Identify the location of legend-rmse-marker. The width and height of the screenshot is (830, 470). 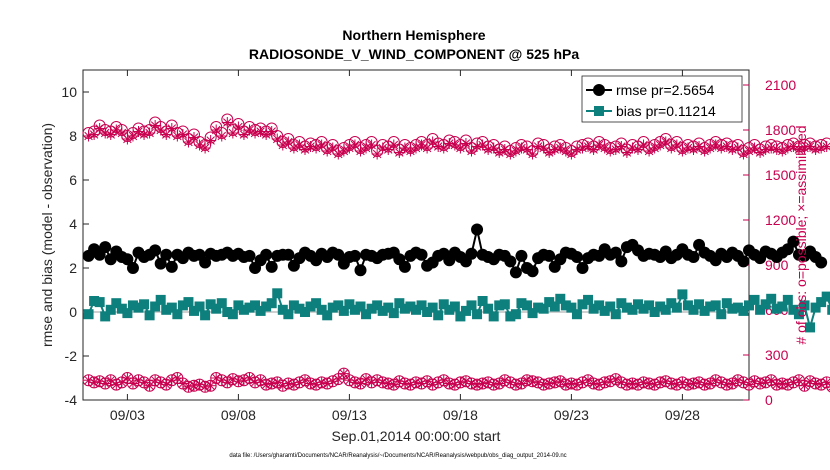
(599, 90).